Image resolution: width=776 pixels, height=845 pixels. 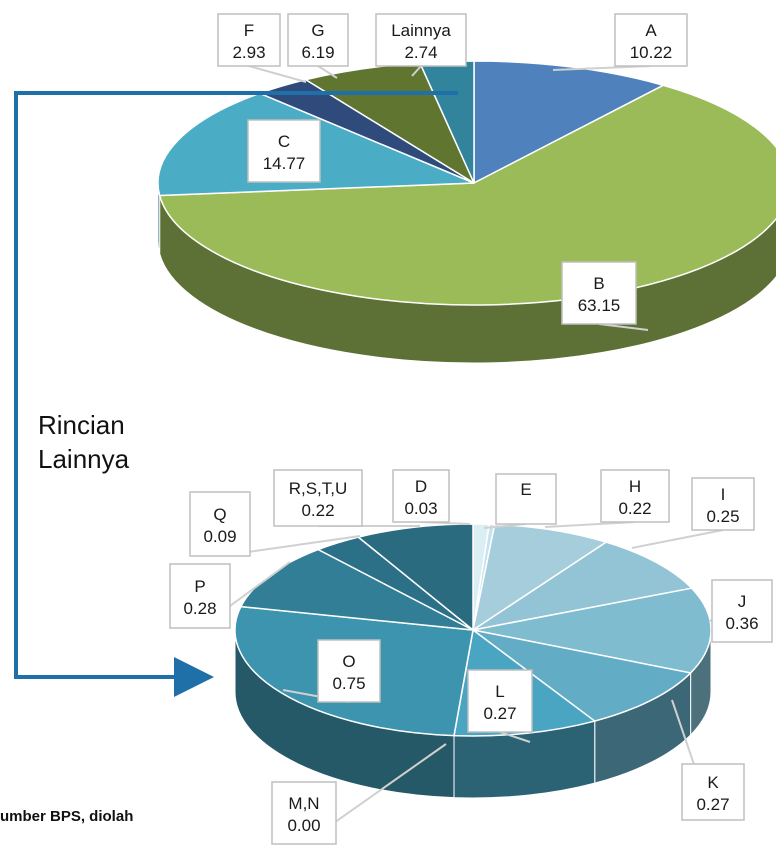 I want to click on bottom-pie-label-k: K 0.27, so click(x=708, y=760).